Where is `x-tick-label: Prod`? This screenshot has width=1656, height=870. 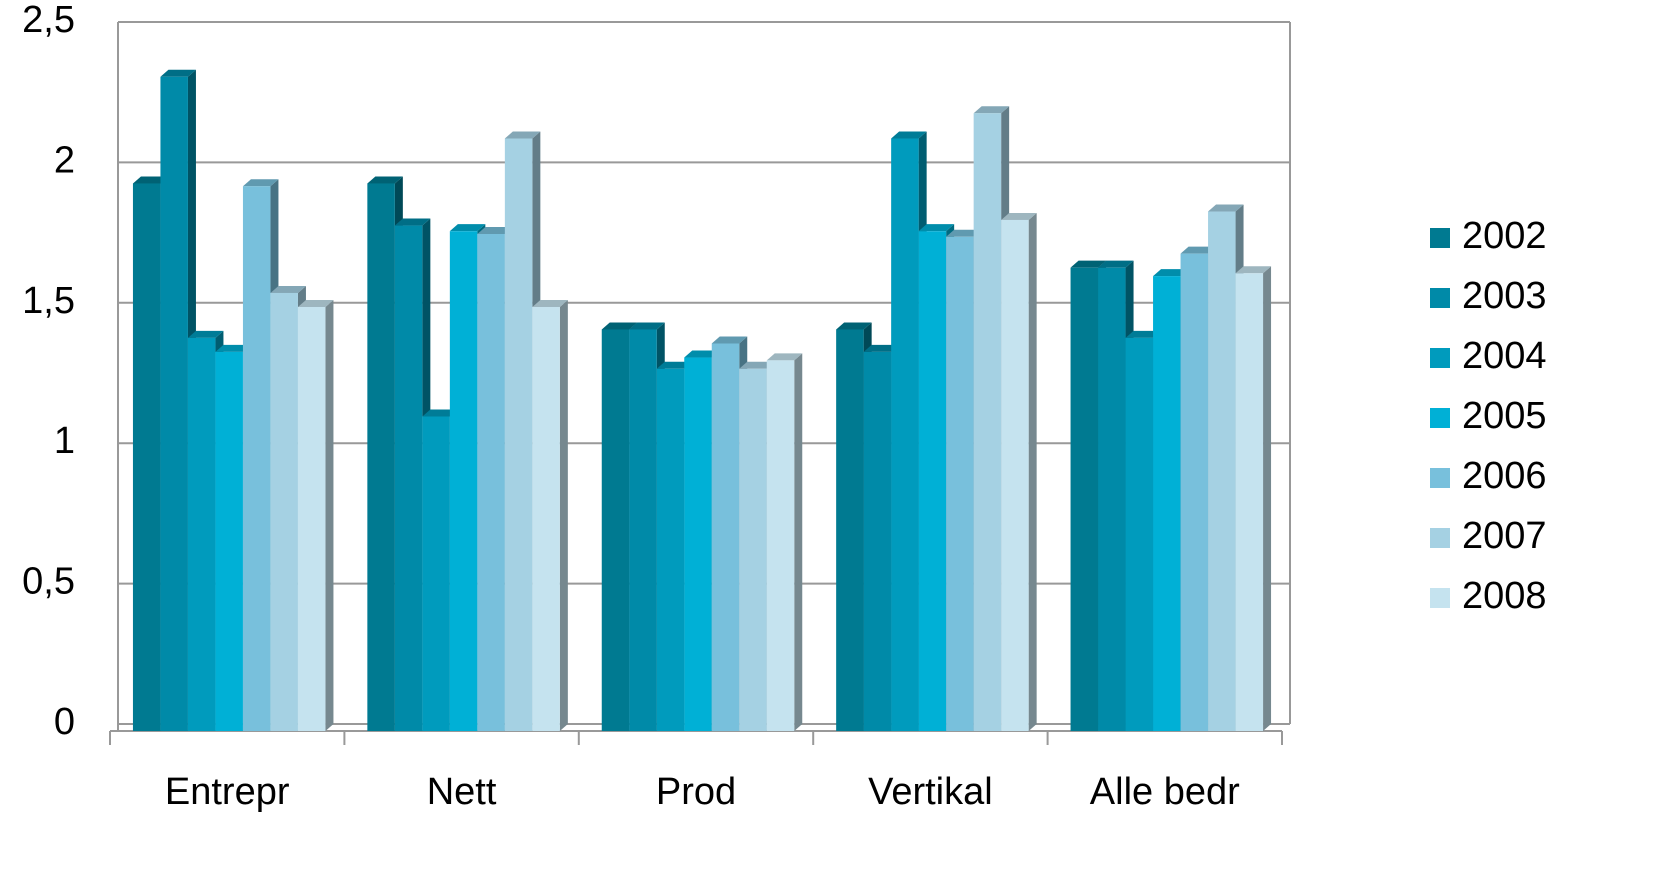
x-tick-label: Prod is located at coordinates (696, 792).